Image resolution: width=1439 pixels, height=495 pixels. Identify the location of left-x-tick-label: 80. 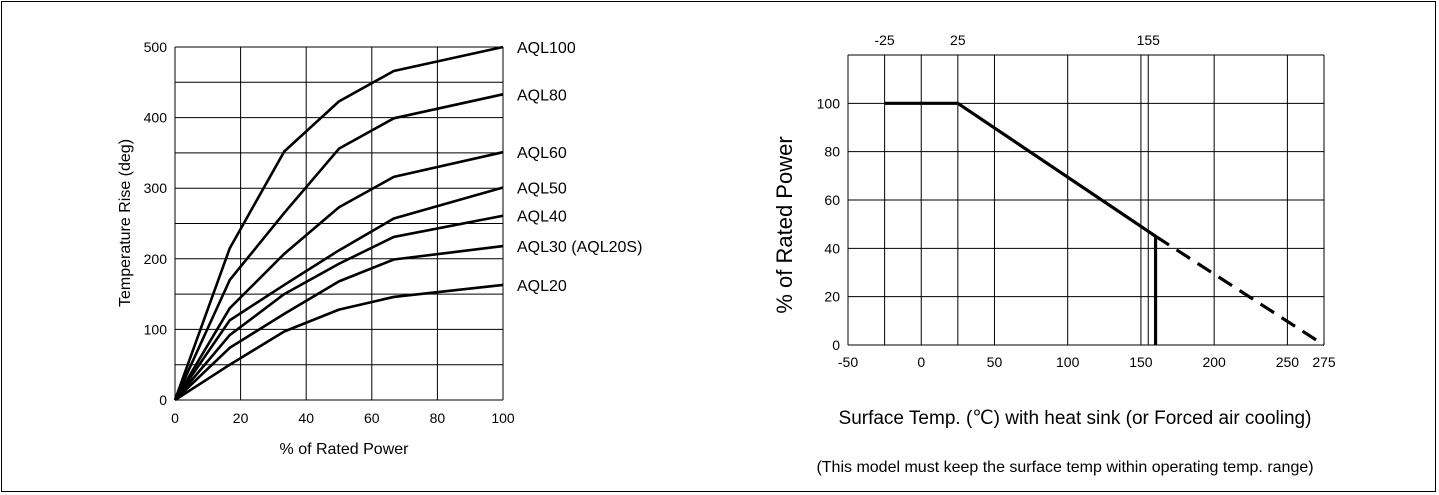
(438, 418).